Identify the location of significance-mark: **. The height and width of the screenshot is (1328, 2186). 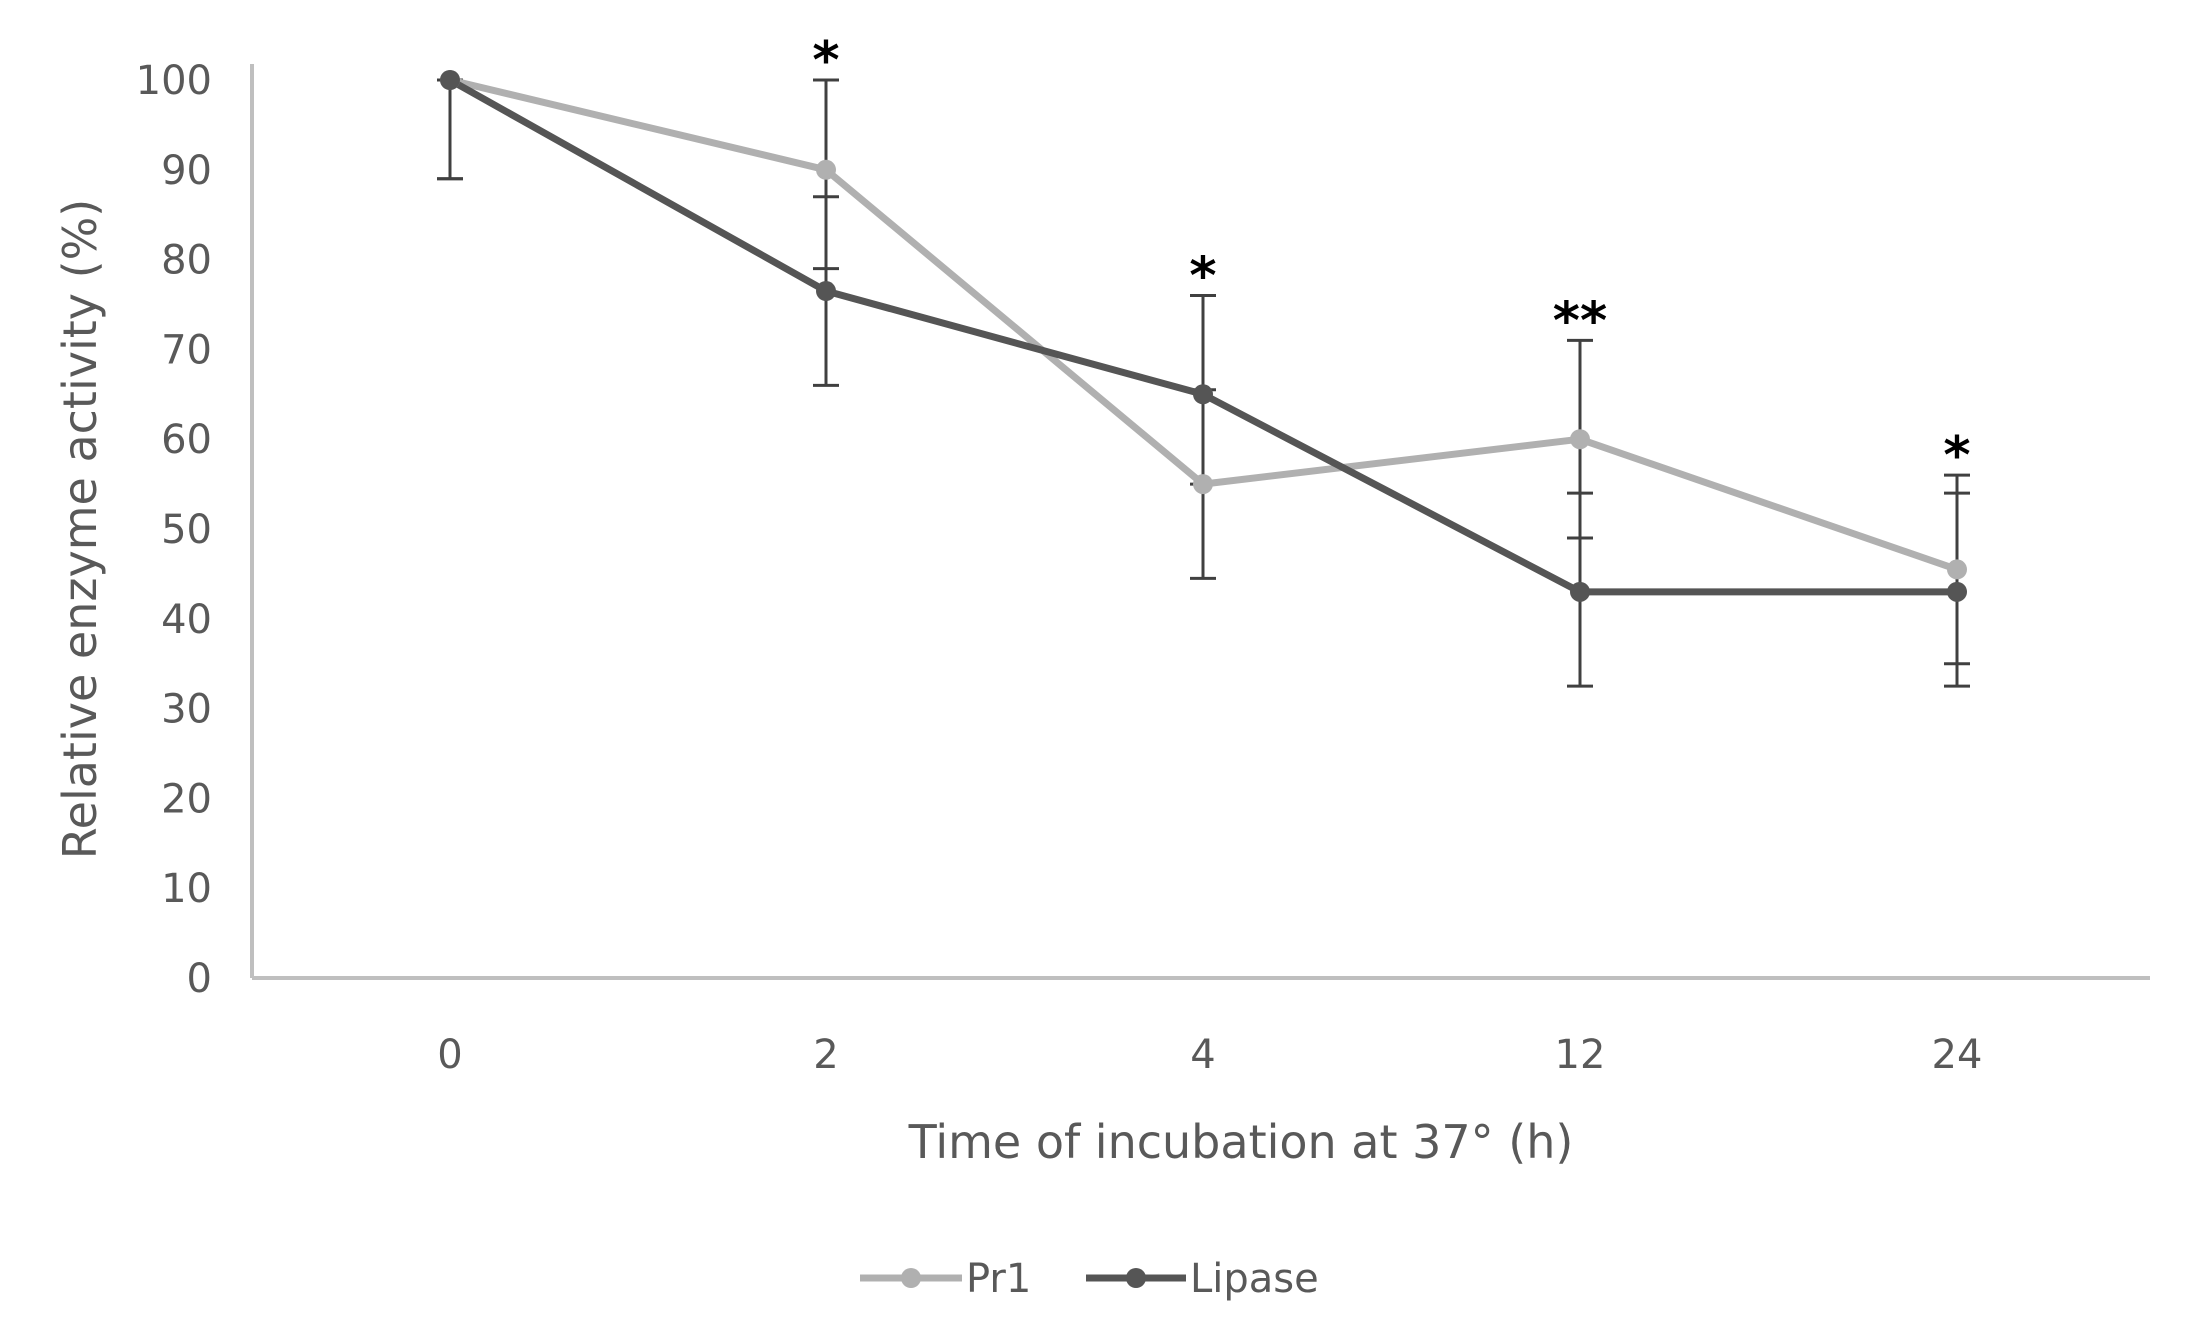
(1580, 321).